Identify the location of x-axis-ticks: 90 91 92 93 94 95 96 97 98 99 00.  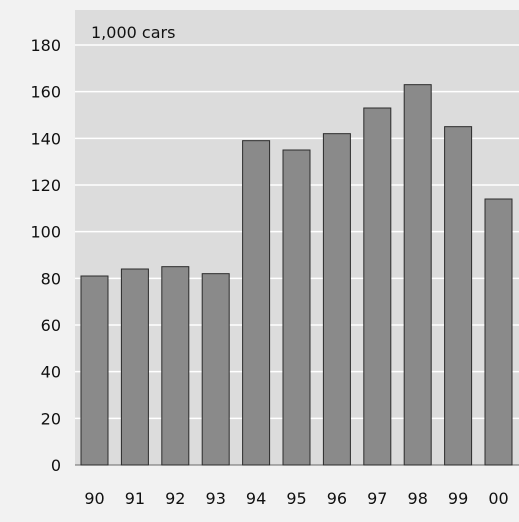
(296, 498).